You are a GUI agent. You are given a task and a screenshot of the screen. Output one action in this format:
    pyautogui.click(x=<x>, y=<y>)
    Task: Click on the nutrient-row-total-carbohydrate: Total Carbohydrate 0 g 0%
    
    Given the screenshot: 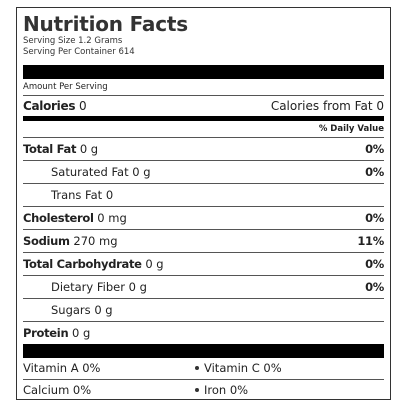 What is the action you would take?
    pyautogui.click(x=203, y=264)
    